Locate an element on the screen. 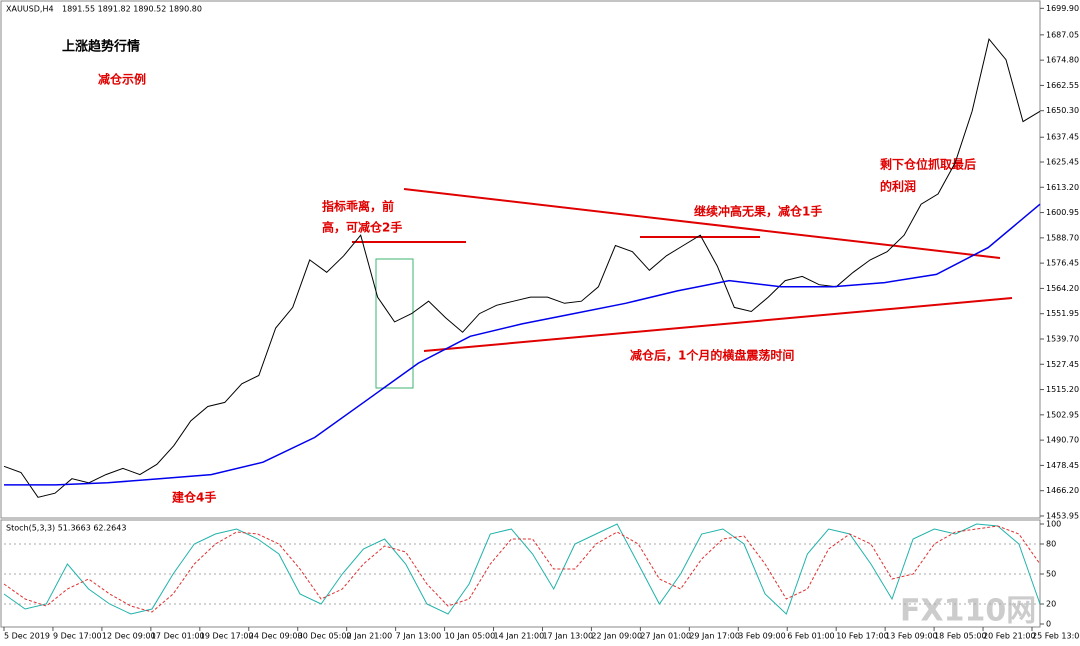  series-line is located at coordinates (522, 569).